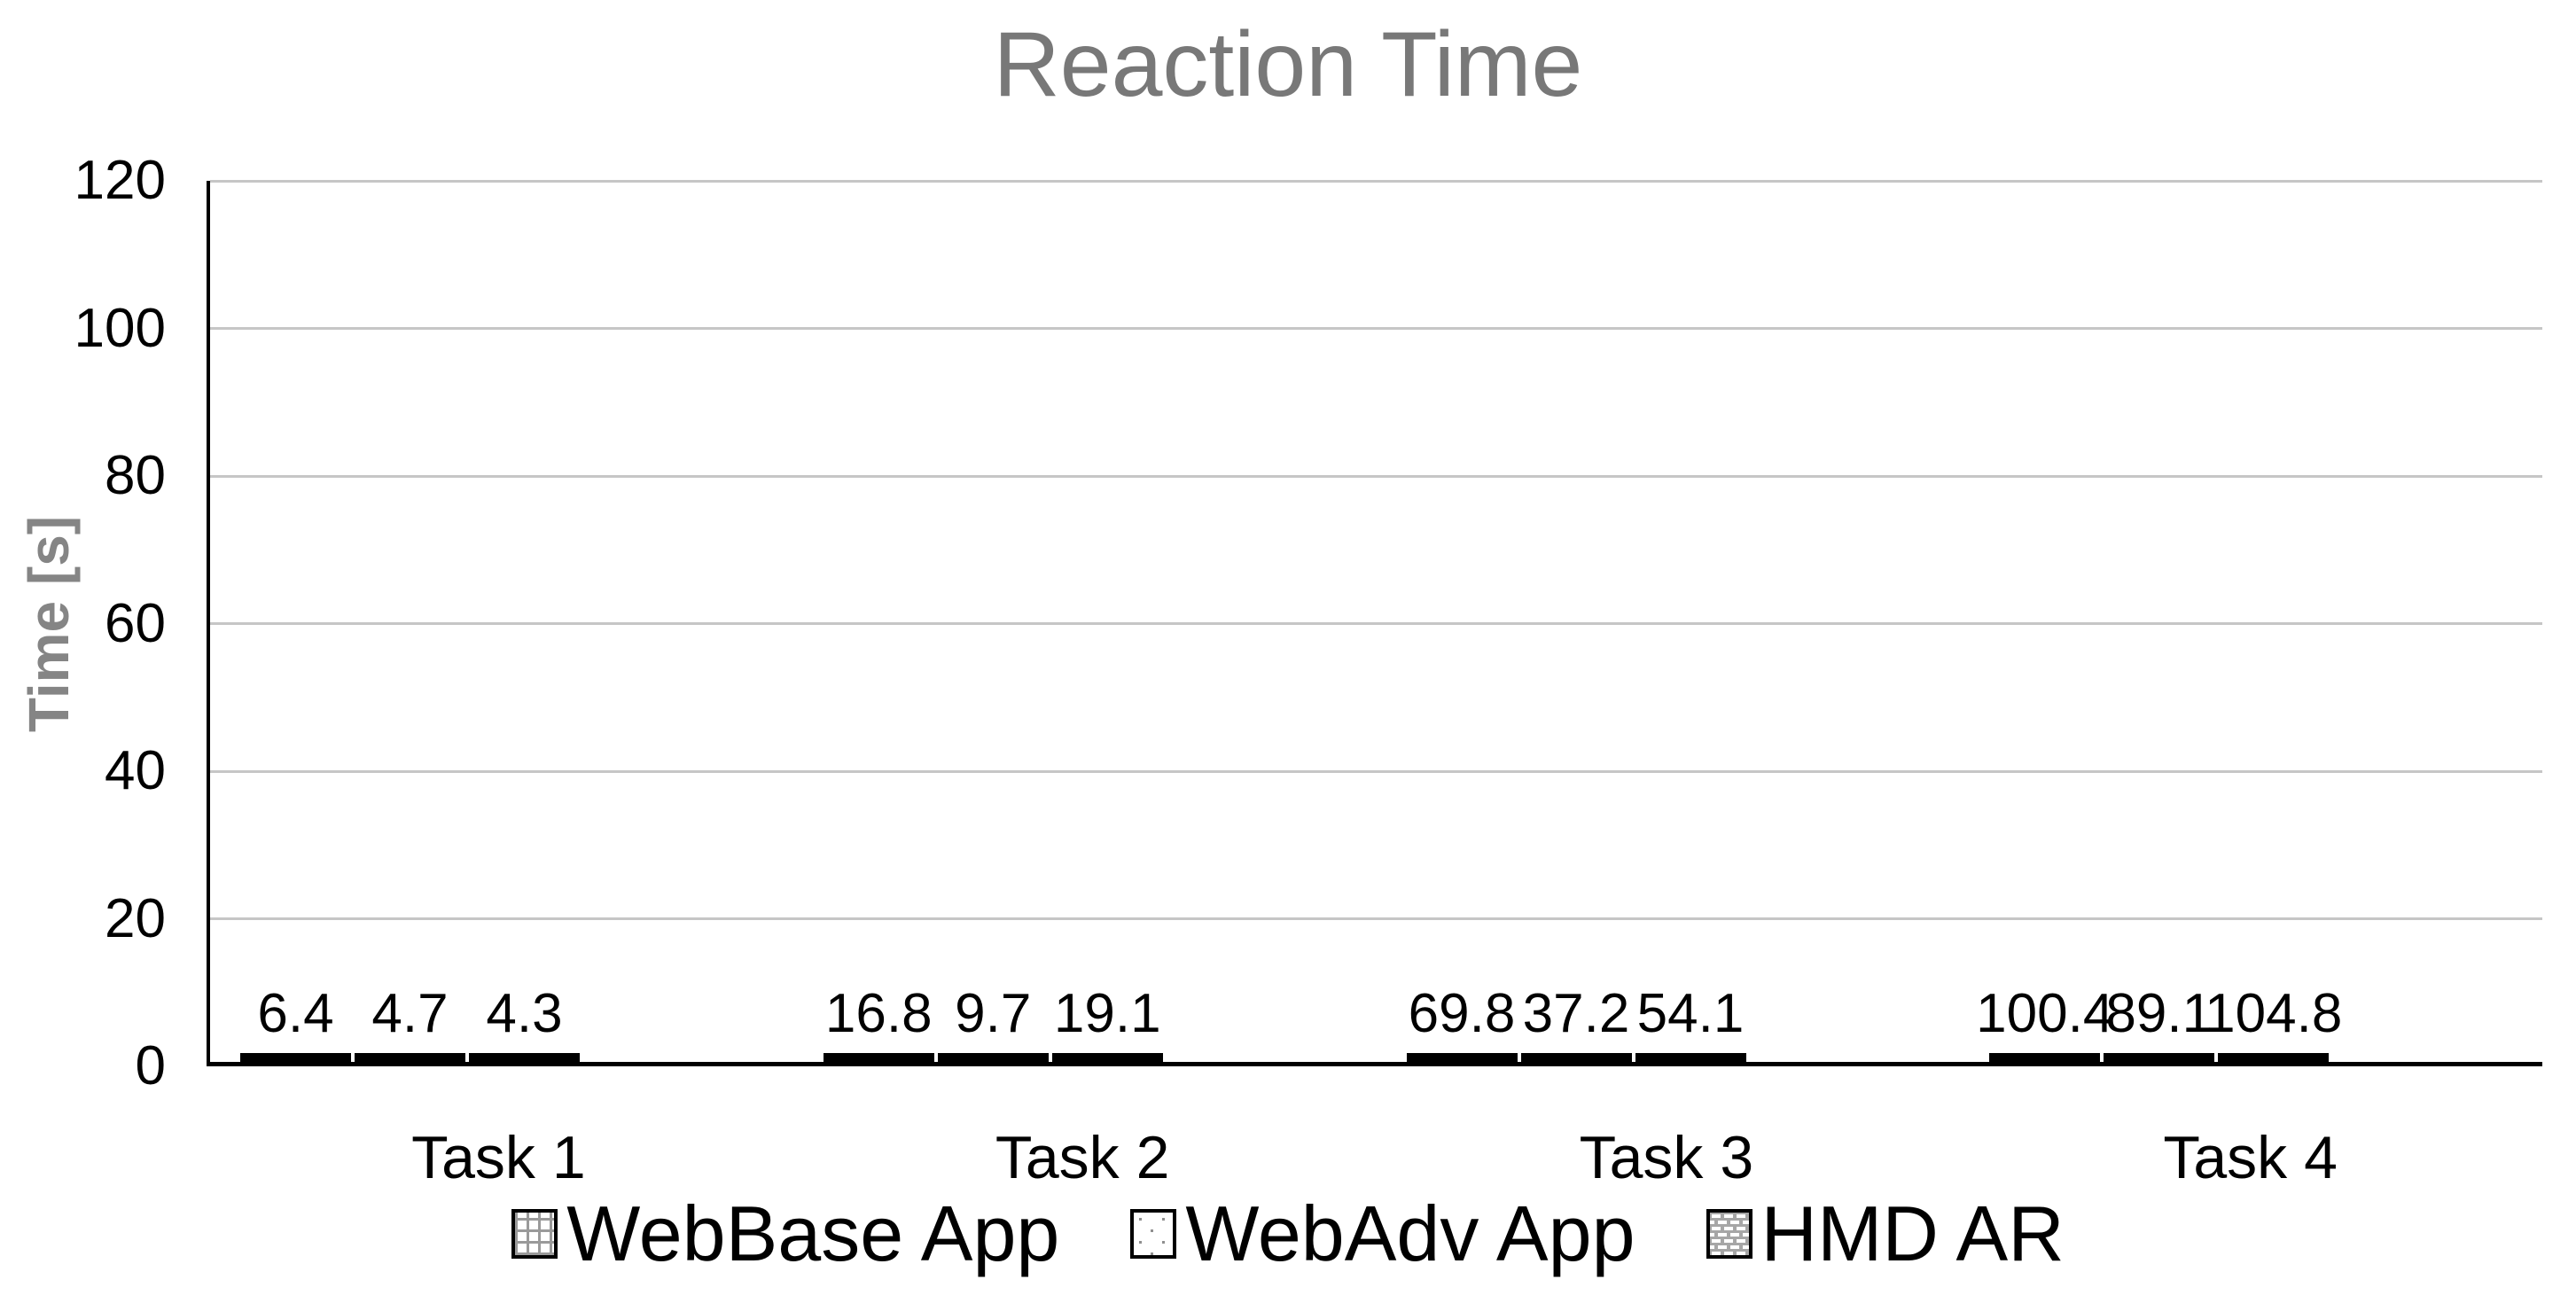 The width and height of the screenshot is (2576, 1303). I want to click on bar-value-label-hmd-ar-task-2: 19.1, so click(1107, 1014).